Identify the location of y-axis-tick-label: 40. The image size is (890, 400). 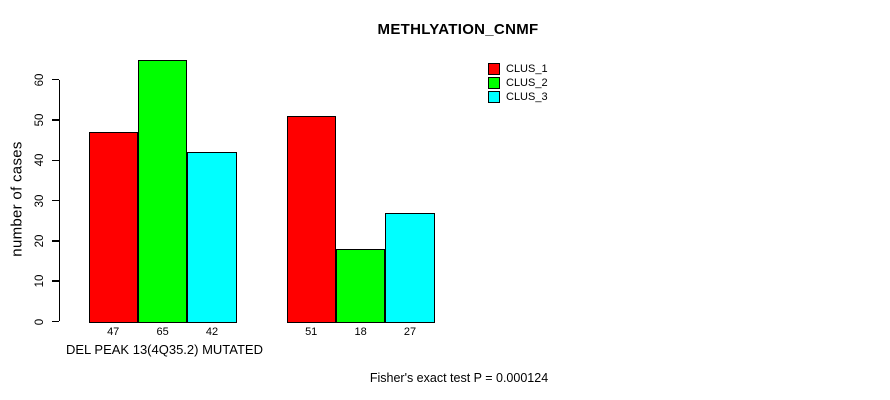
(39, 160).